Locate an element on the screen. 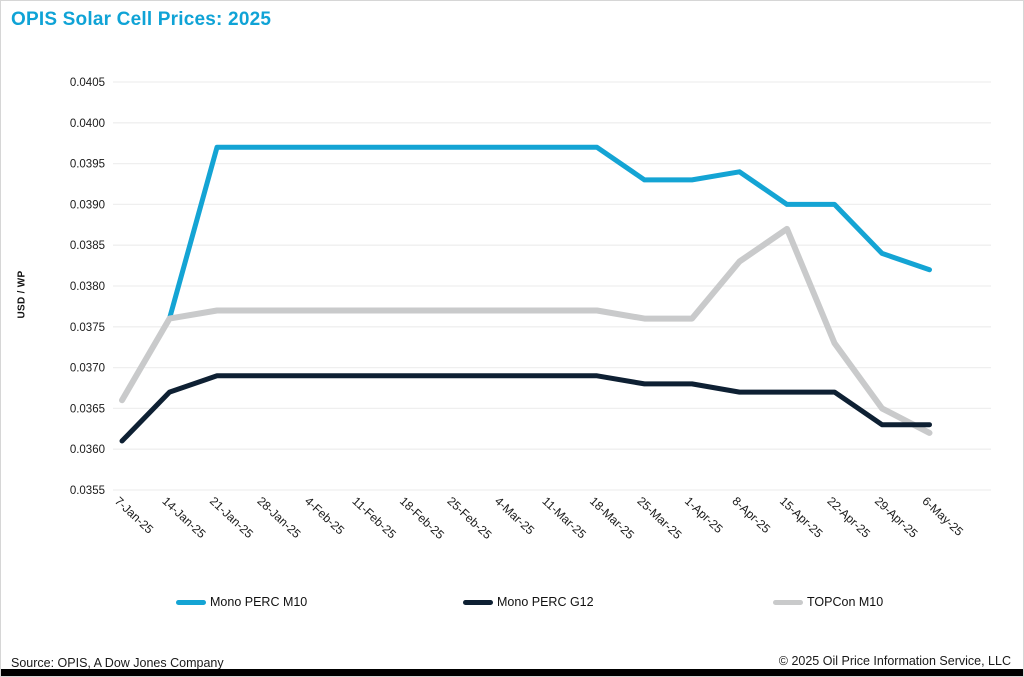 This screenshot has height=677, width=1024. x-tick-label: 14-Jan-25 is located at coordinates (183, 517).